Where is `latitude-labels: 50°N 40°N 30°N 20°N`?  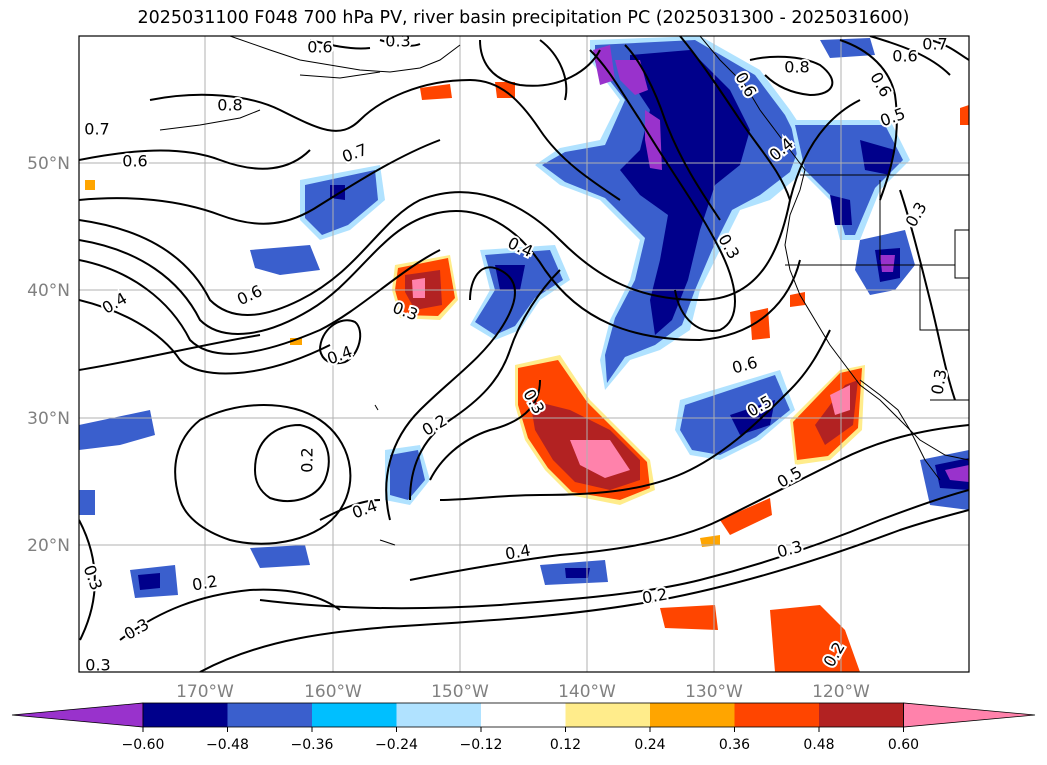 latitude-labels: 50°N 40°N 30°N 20°N is located at coordinates (48, 355).